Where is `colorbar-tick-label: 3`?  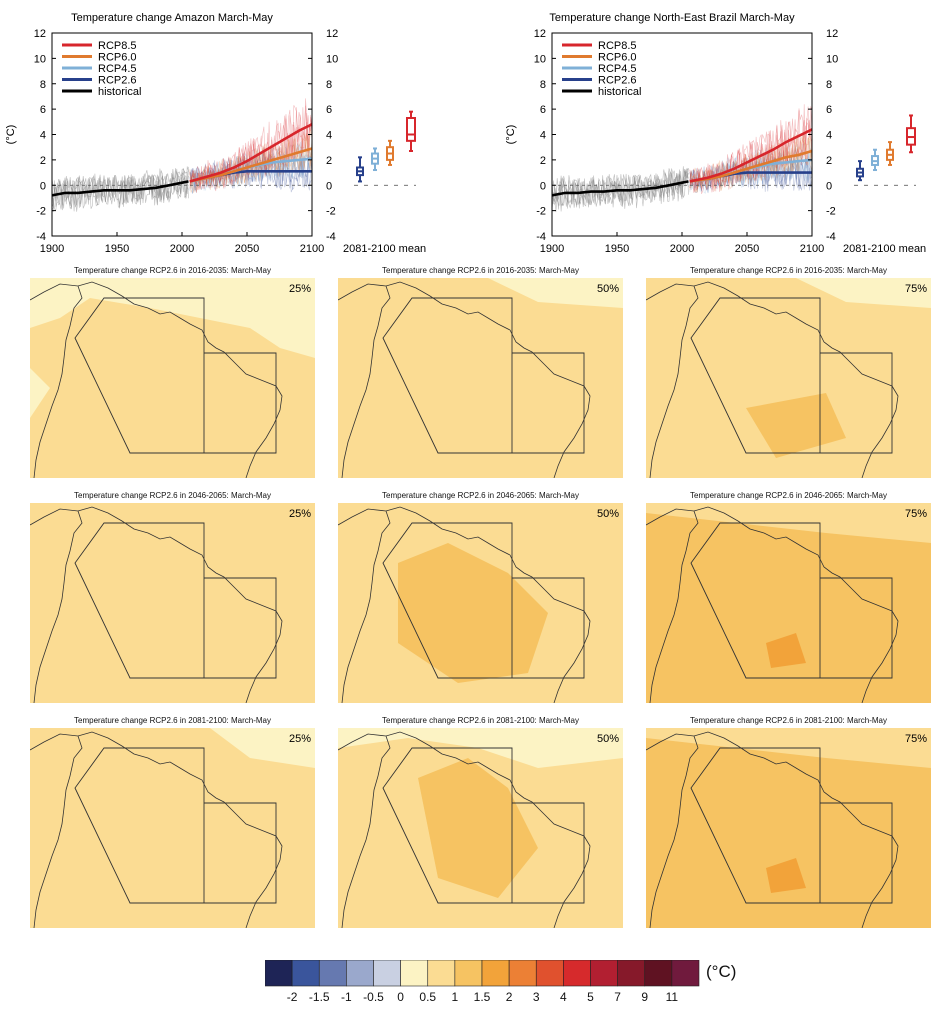 colorbar-tick-label: 3 is located at coordinates (536, 997).